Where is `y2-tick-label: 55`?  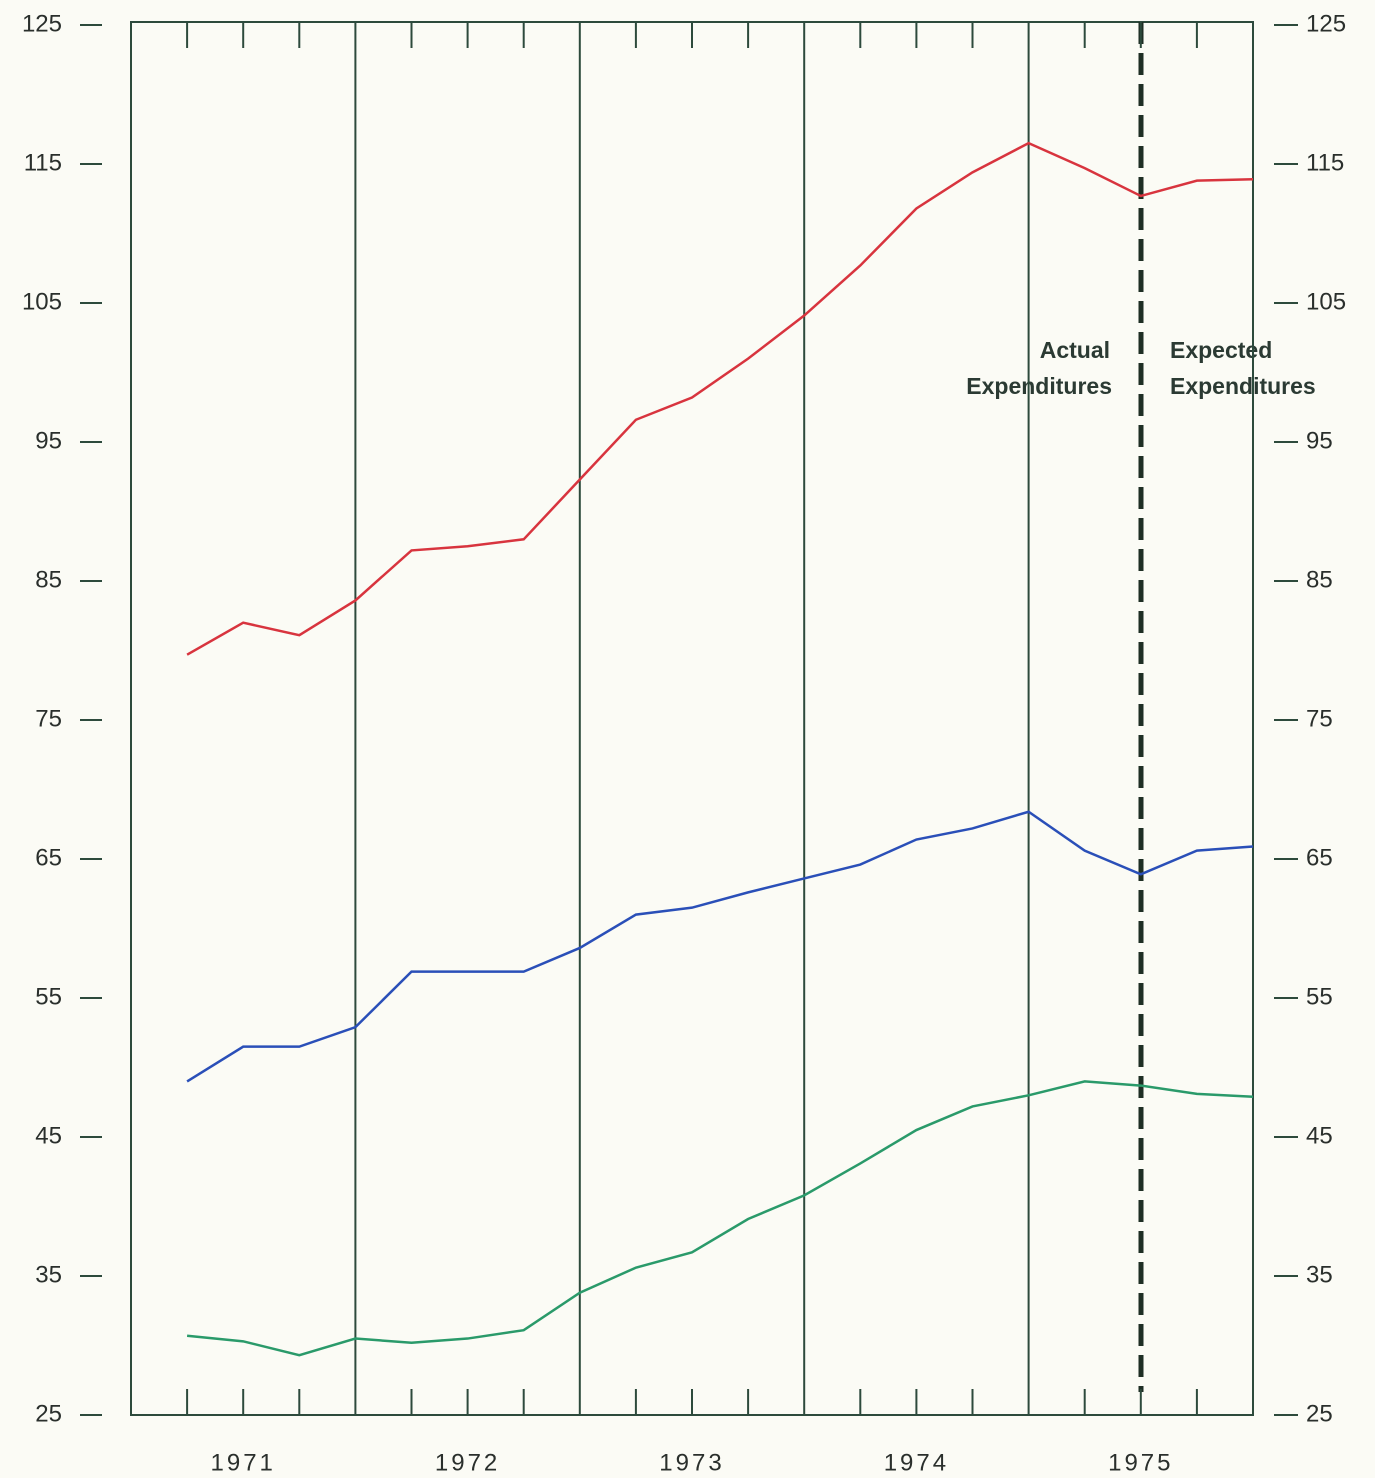 y2-tick-label: 55 is located at coordinates (1319, 996).